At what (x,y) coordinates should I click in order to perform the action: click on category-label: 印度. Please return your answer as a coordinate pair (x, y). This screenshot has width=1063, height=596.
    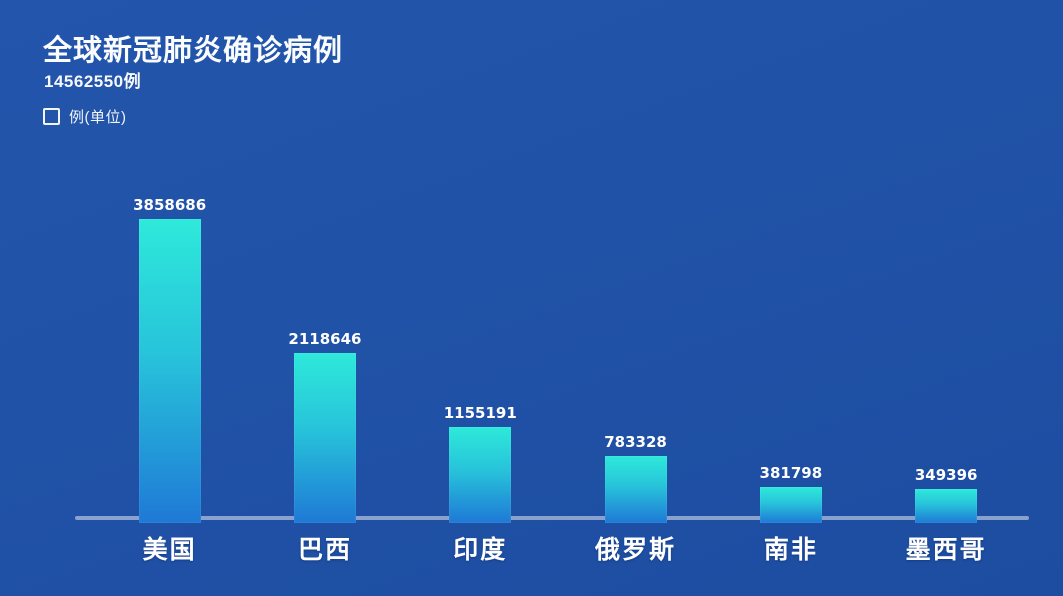
    Looking at the image, I should click on (480, 549).